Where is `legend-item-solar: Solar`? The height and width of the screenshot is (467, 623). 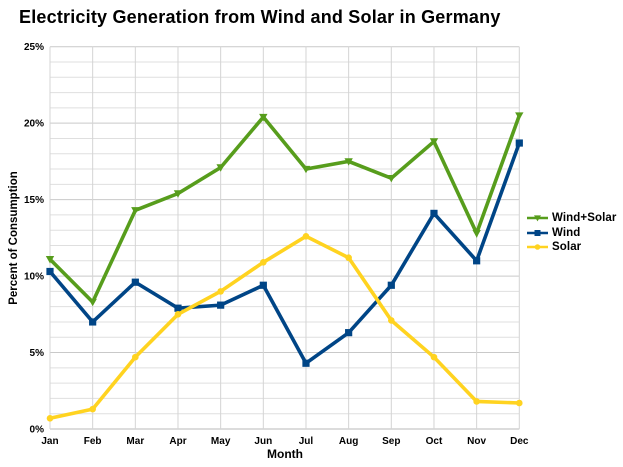 legend-item-solar: Solar is located at coordinates (571, 247).